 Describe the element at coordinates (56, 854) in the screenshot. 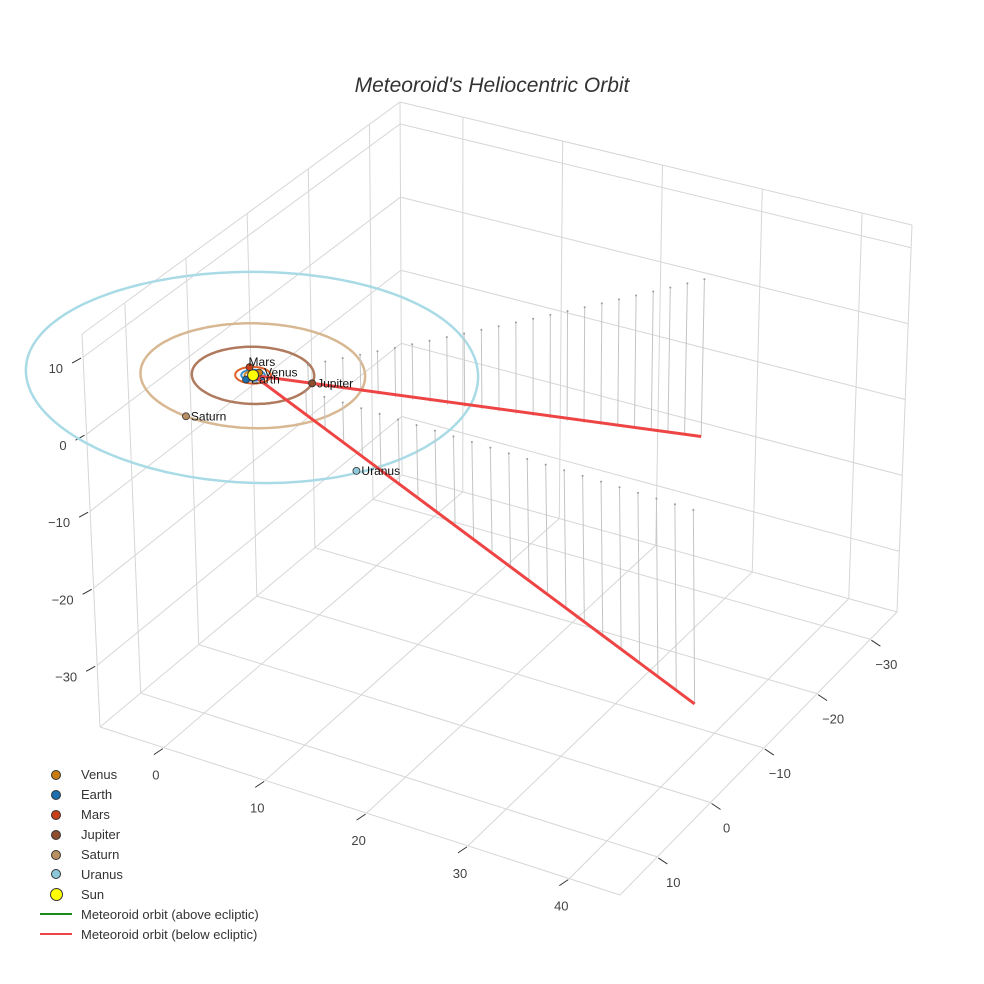

I see `saturn-marker-icon` at that location.